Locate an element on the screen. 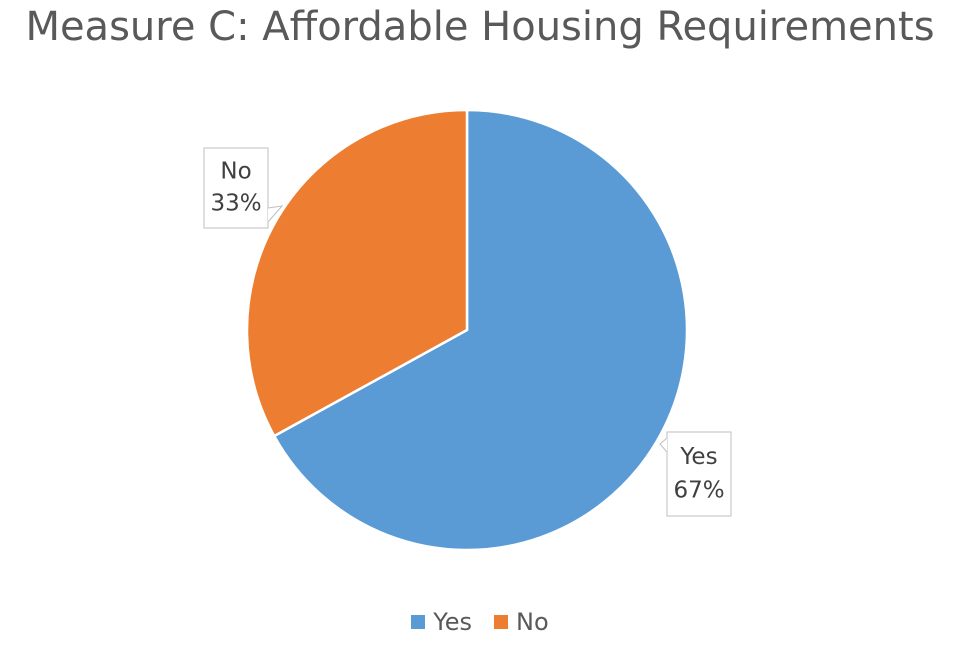 This screenshot has width=960, height=658. data-label-yes: Yes 67% is located at coordinates (695, 474).